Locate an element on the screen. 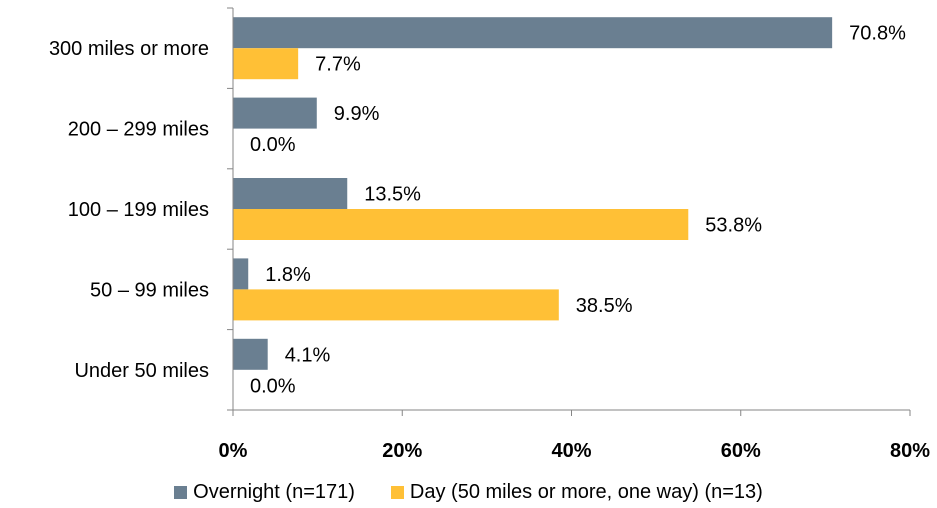 This screenshot has width=937, height=508. x-tick-label: 0% is located at coordinates (233, 451).